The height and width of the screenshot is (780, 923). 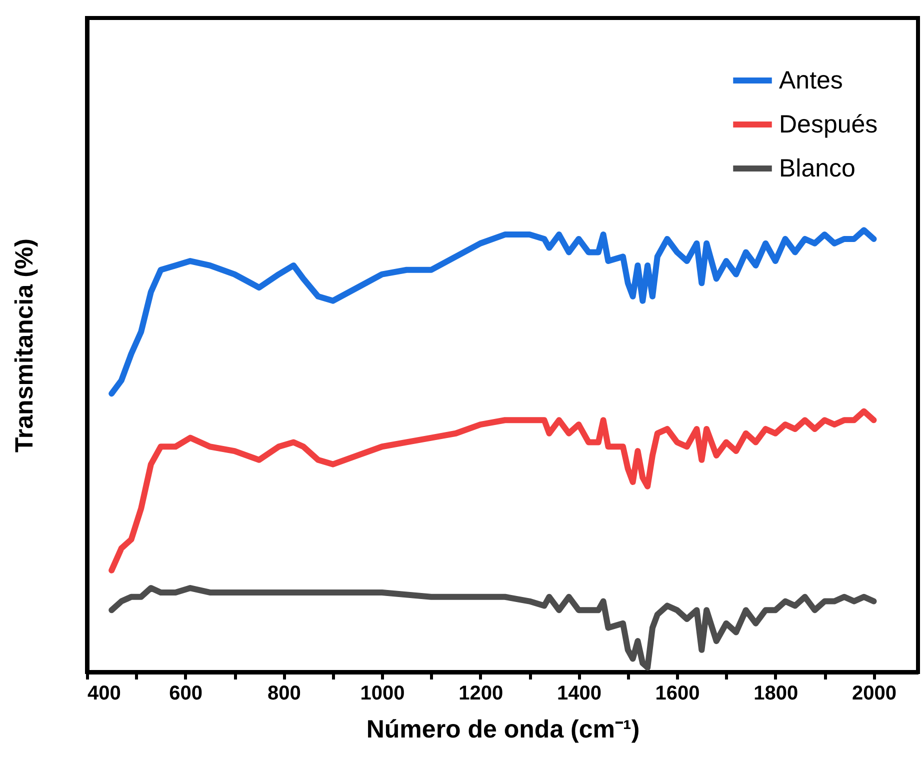 I want to click on x-tick-label: 600, so click(x=186, y=693).